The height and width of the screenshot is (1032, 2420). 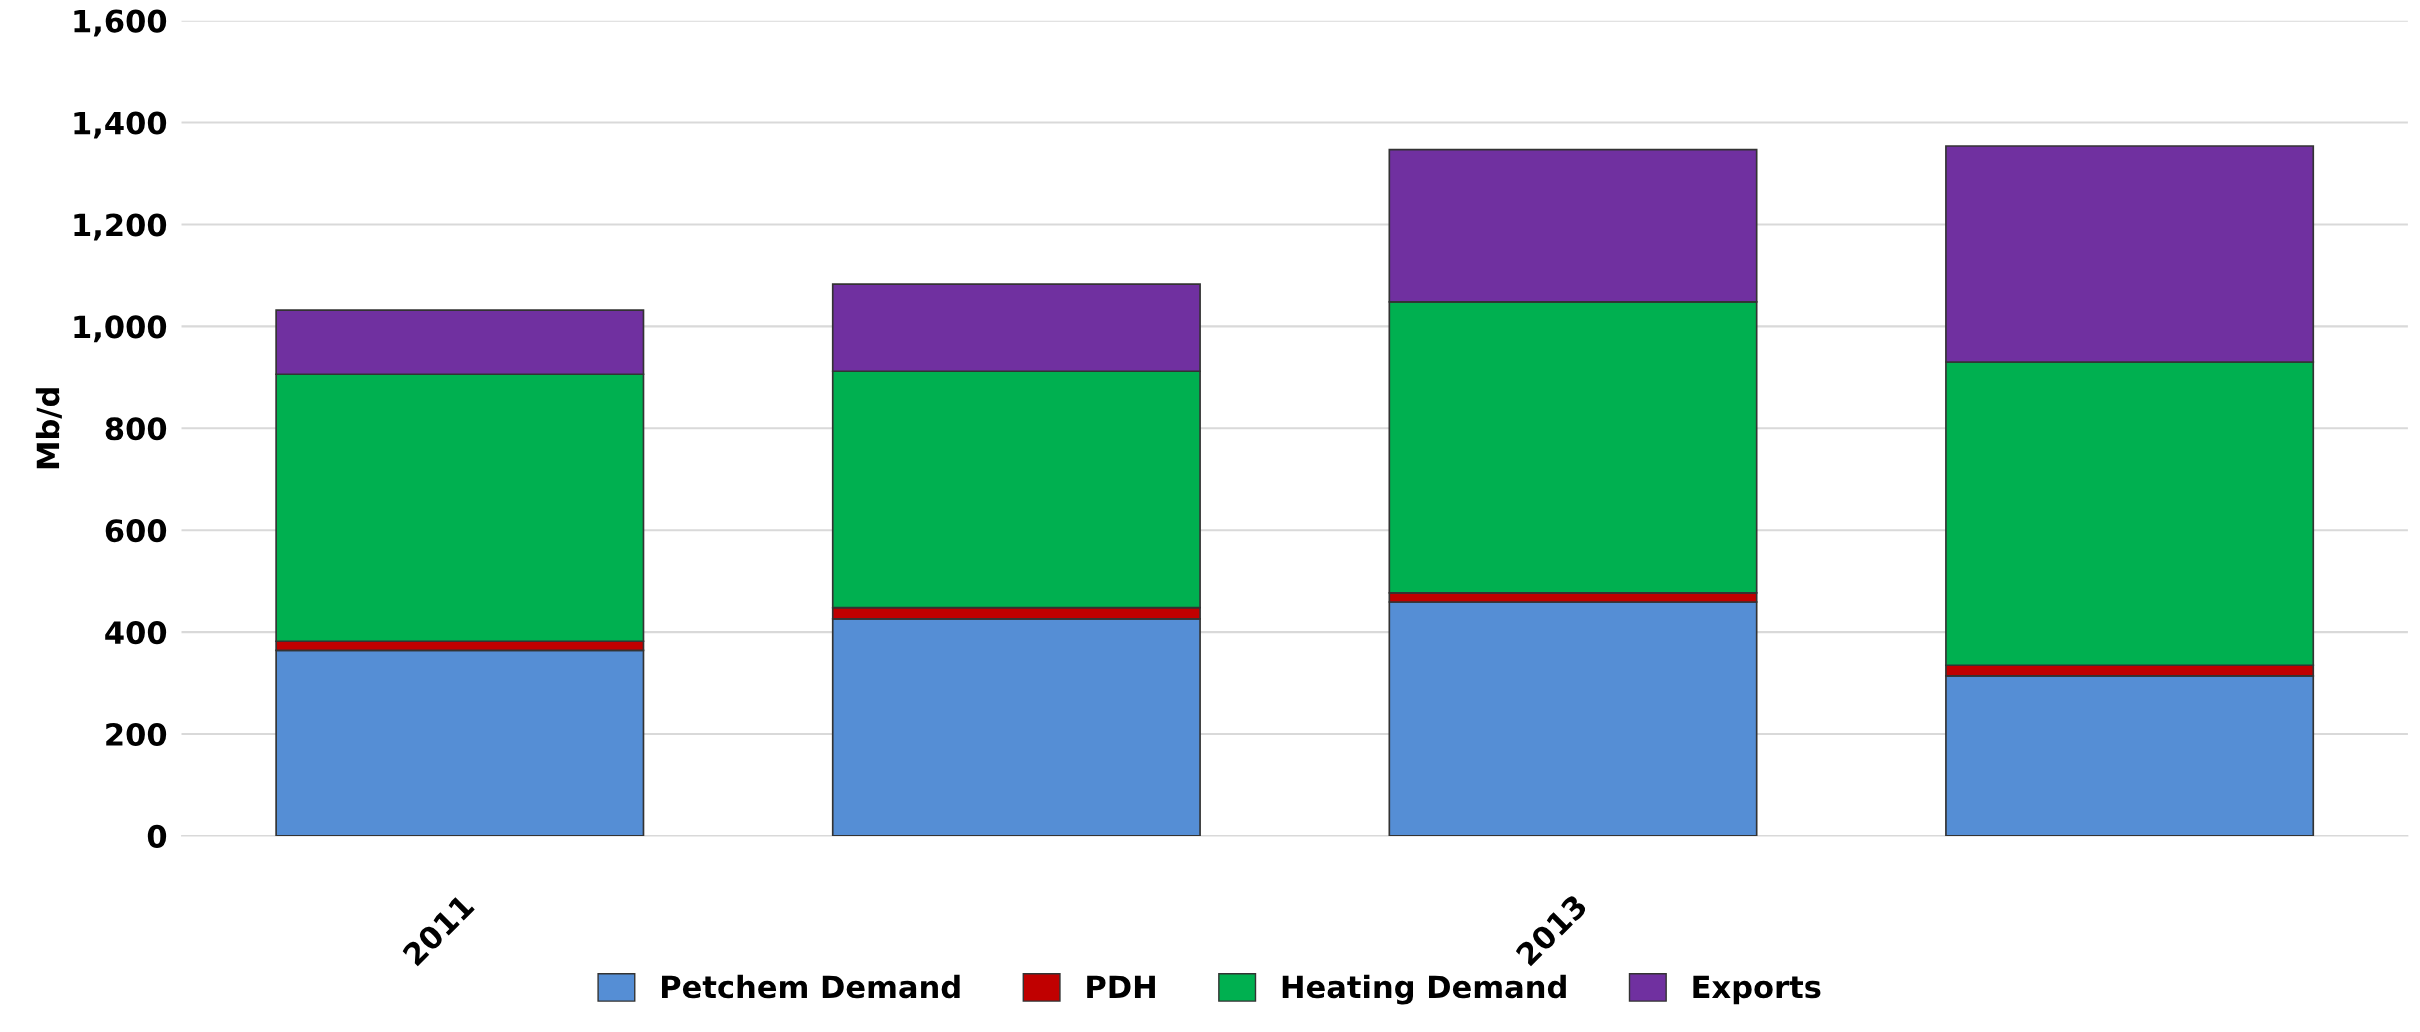 What do you see at coordinates (120, 329) in the screenshot?
I see `y-tick-label: 1,000` at bounding box center [120, 329].